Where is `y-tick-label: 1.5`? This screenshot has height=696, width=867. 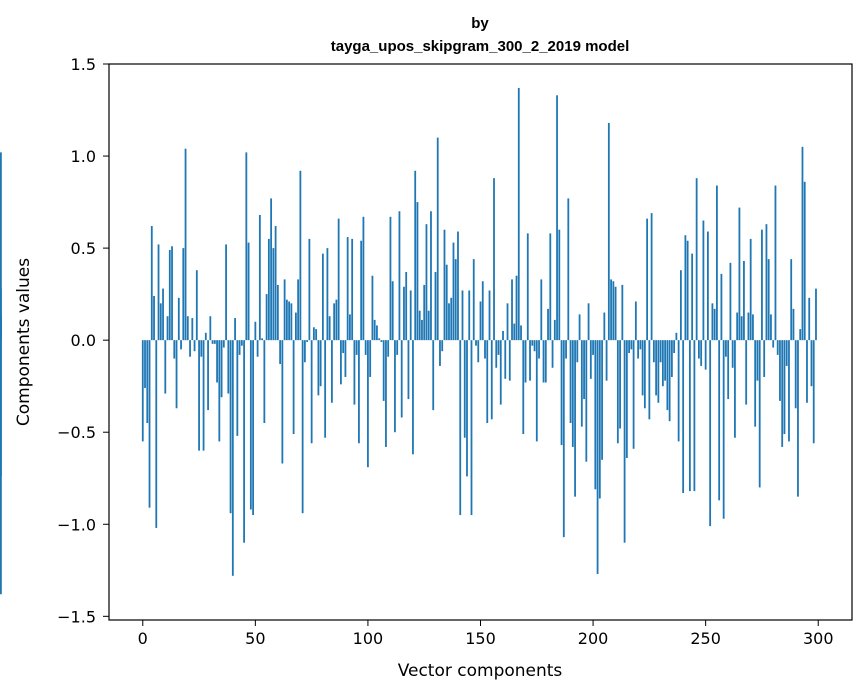 y-tick-label: 1.5 is located at coordinates (83, 64).